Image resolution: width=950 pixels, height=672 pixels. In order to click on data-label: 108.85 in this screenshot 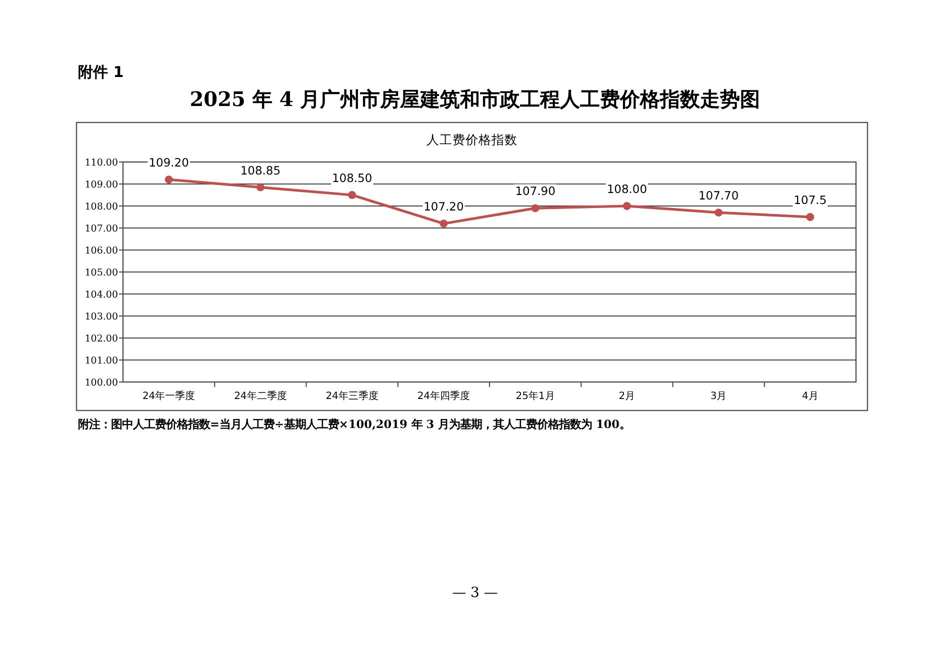, I will do `click(260, 170)`.